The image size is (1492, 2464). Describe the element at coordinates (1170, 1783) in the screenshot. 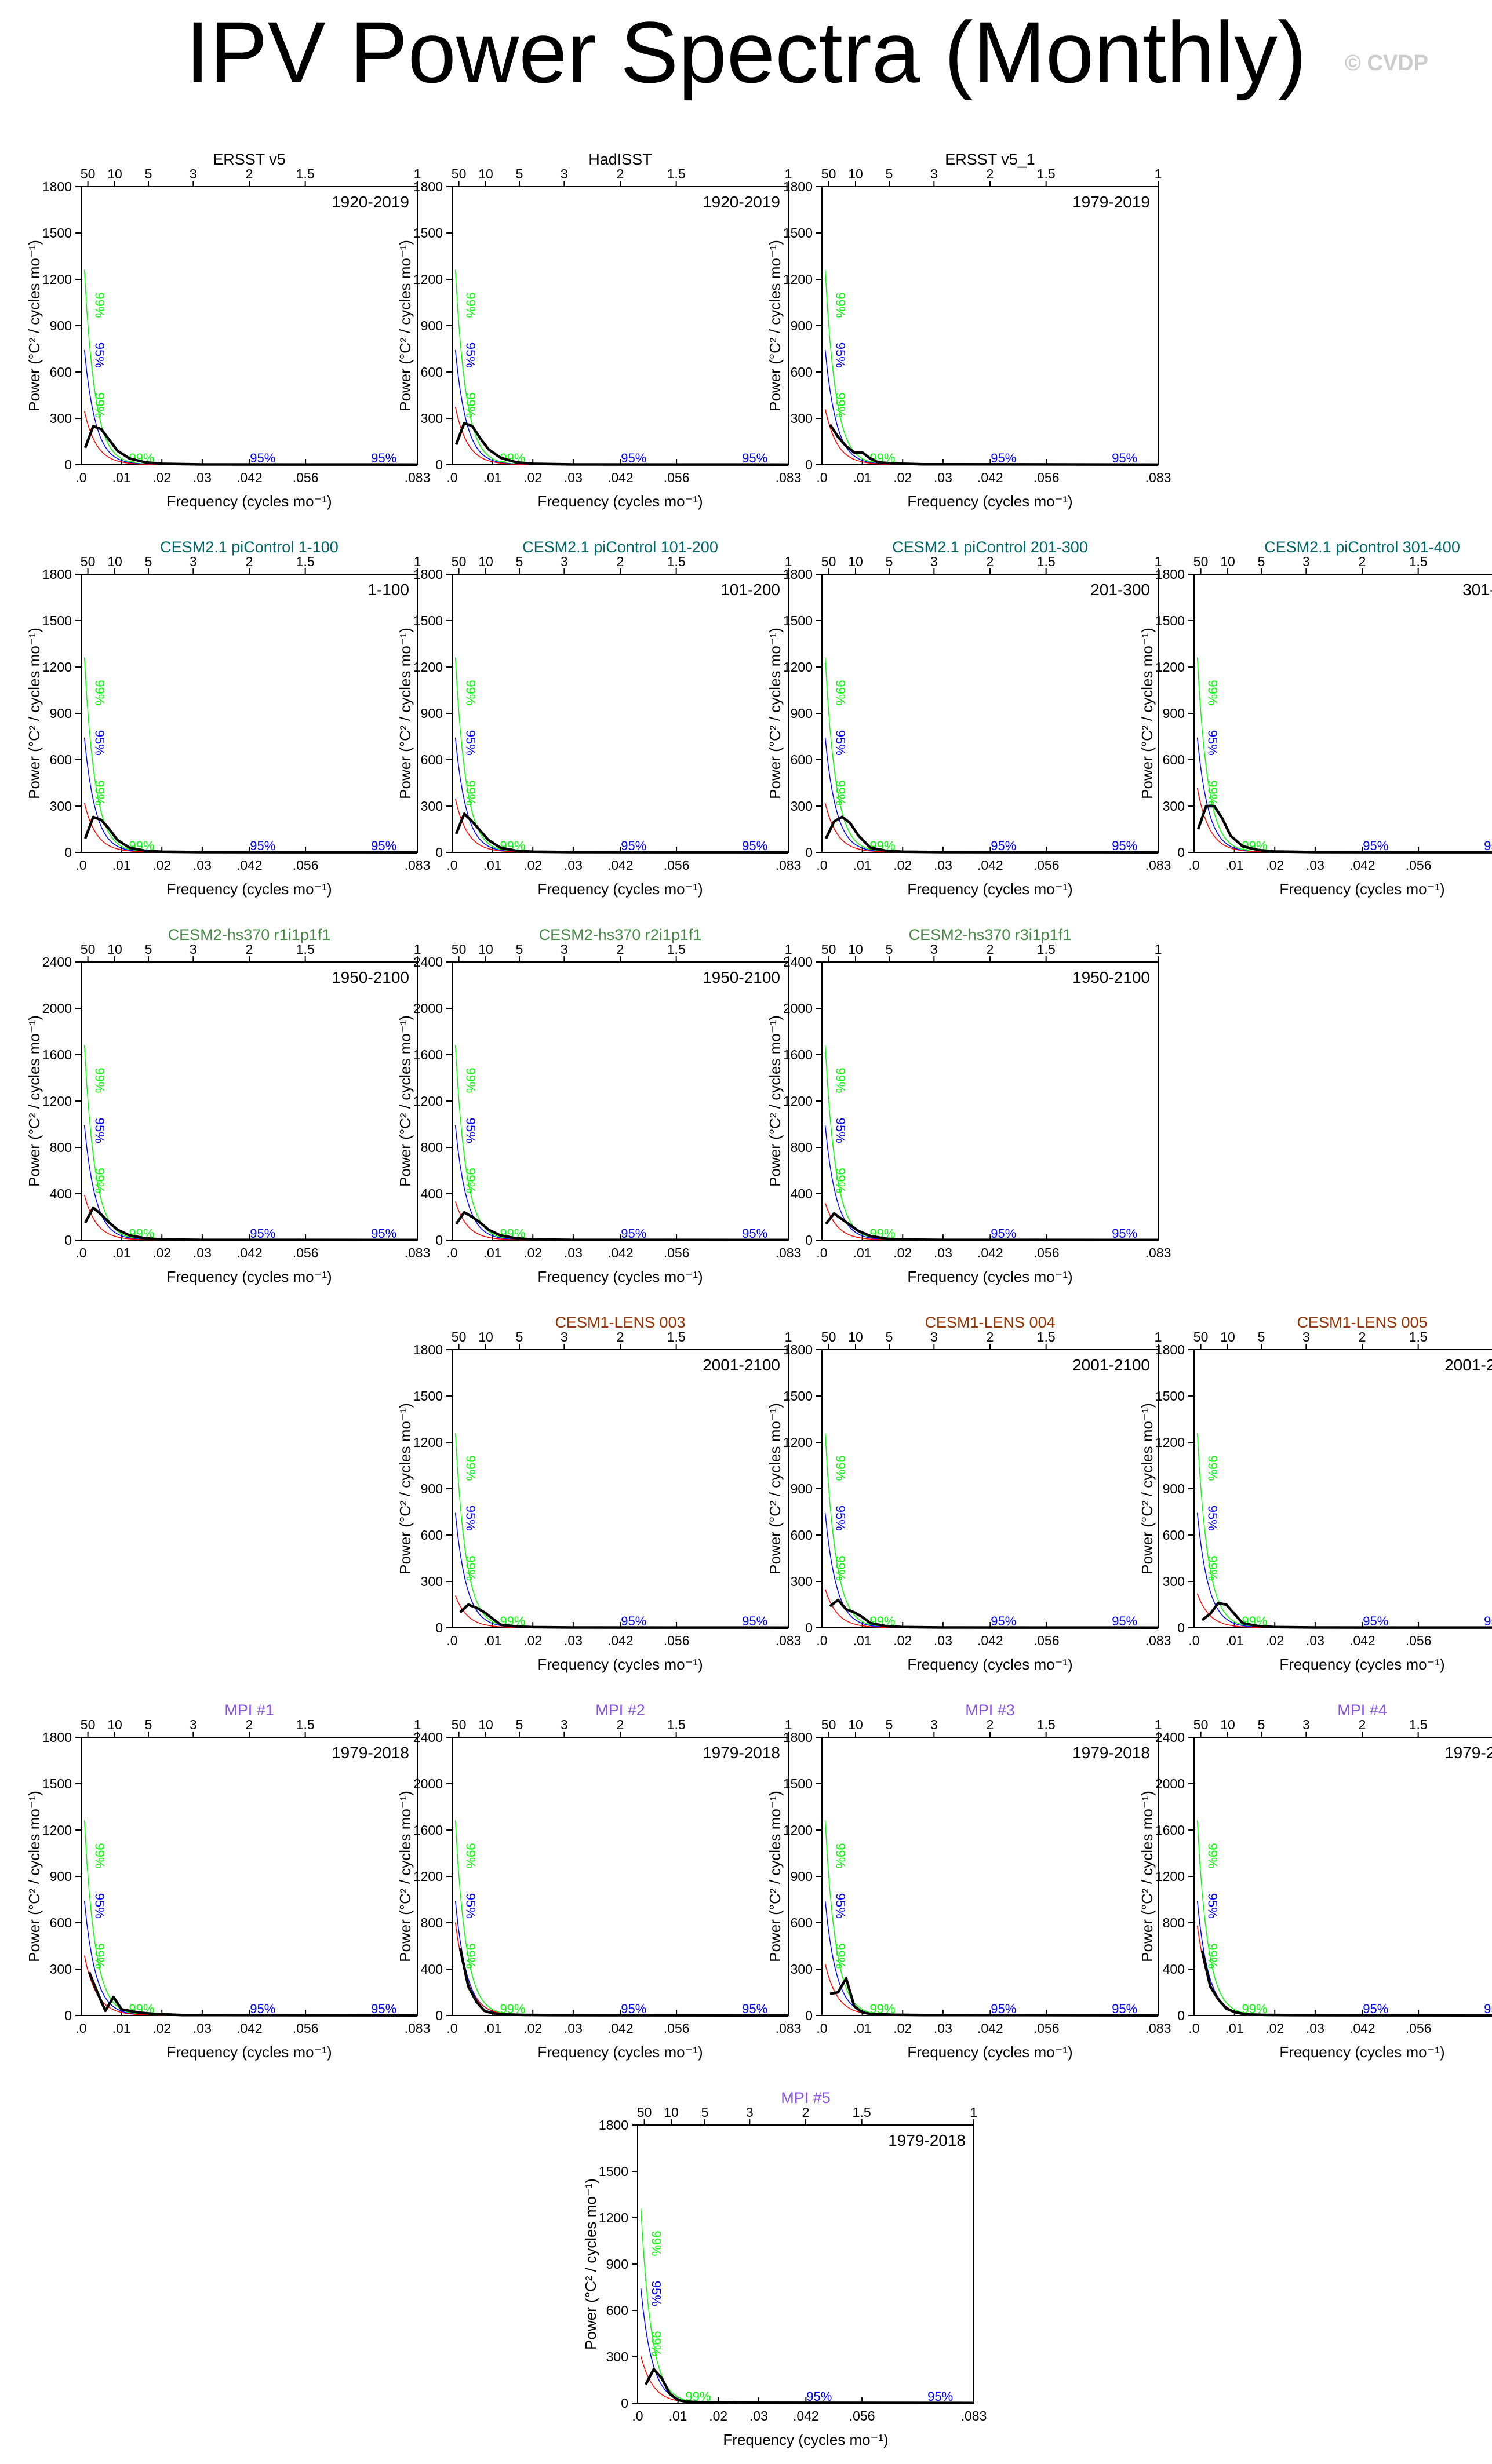

I see `y-tick-label: 2000` at that location.